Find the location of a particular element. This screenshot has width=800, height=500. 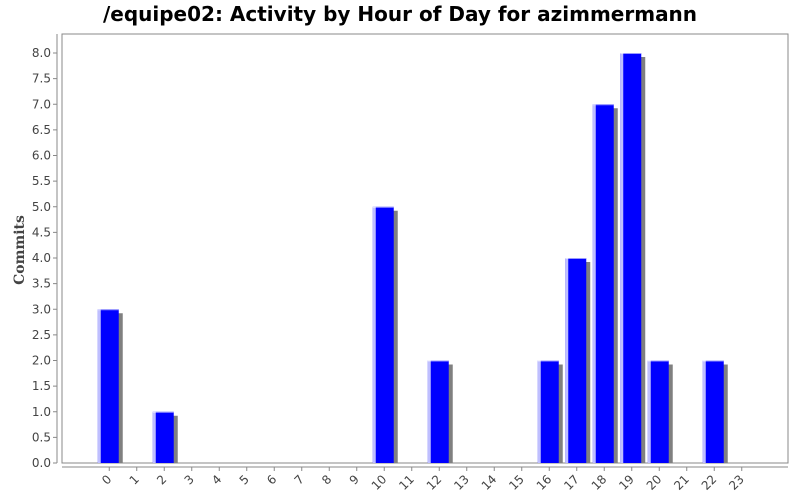

x-tick-label: 16 is located at coordinates (544, 482).